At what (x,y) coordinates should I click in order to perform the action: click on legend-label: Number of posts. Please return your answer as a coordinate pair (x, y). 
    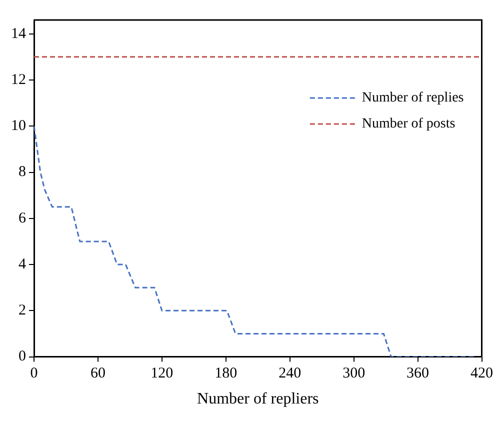
    Looking at the image, I should click on (409, 124).